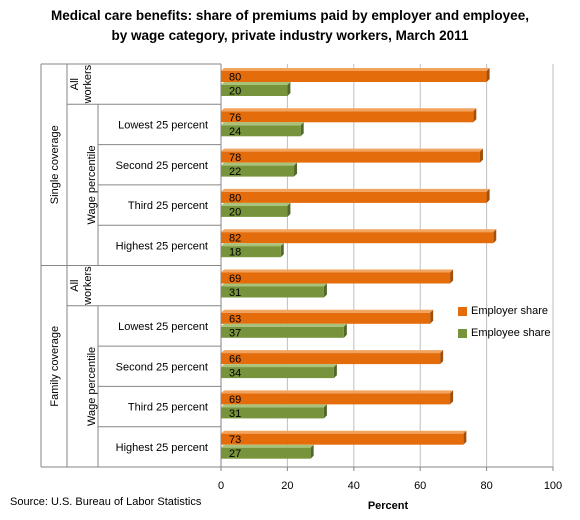 Image resolution: width=580 pixels, height=520 pixels. I want to click on data-label-employer: 66, so click(235, 360).